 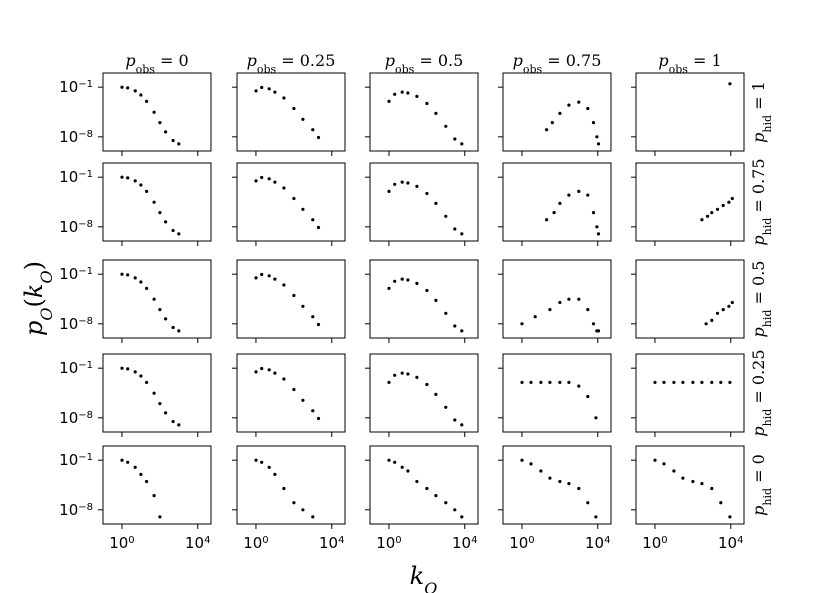 What do you see at coordinates (424, 63) in the screenshot?
I see `column-header-2: pobs = 0.5` at bounding box center [424, 63].